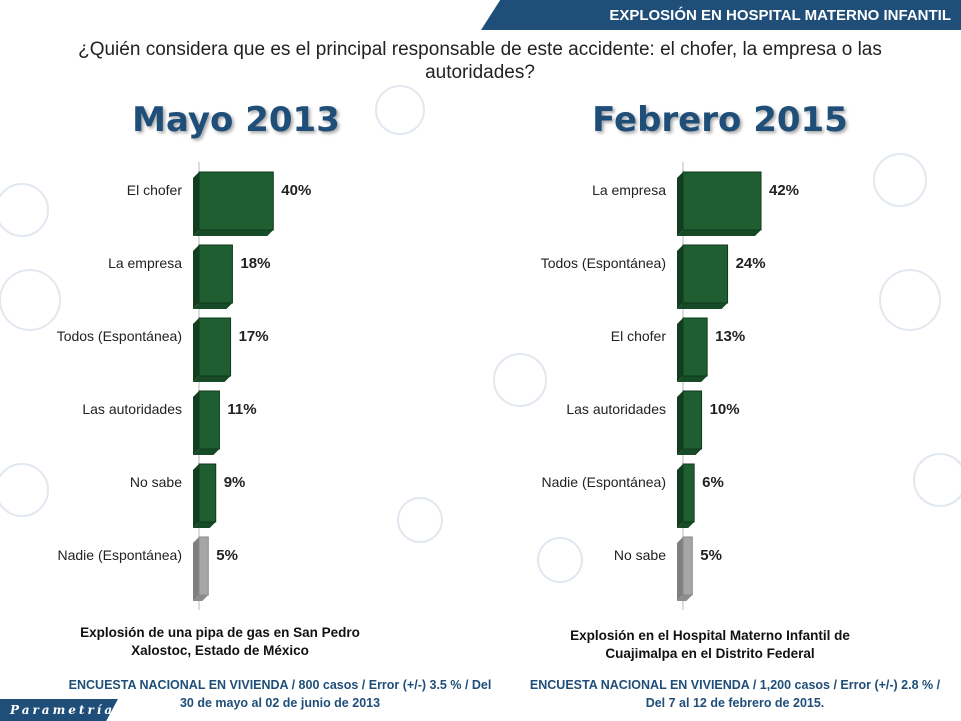 The height and width of the screenshot is (721, 961). What do you see at coordinates (59, 710) in the screenshot?
I see `parametria-logo: Parametría` at bounding box center [59, 710].